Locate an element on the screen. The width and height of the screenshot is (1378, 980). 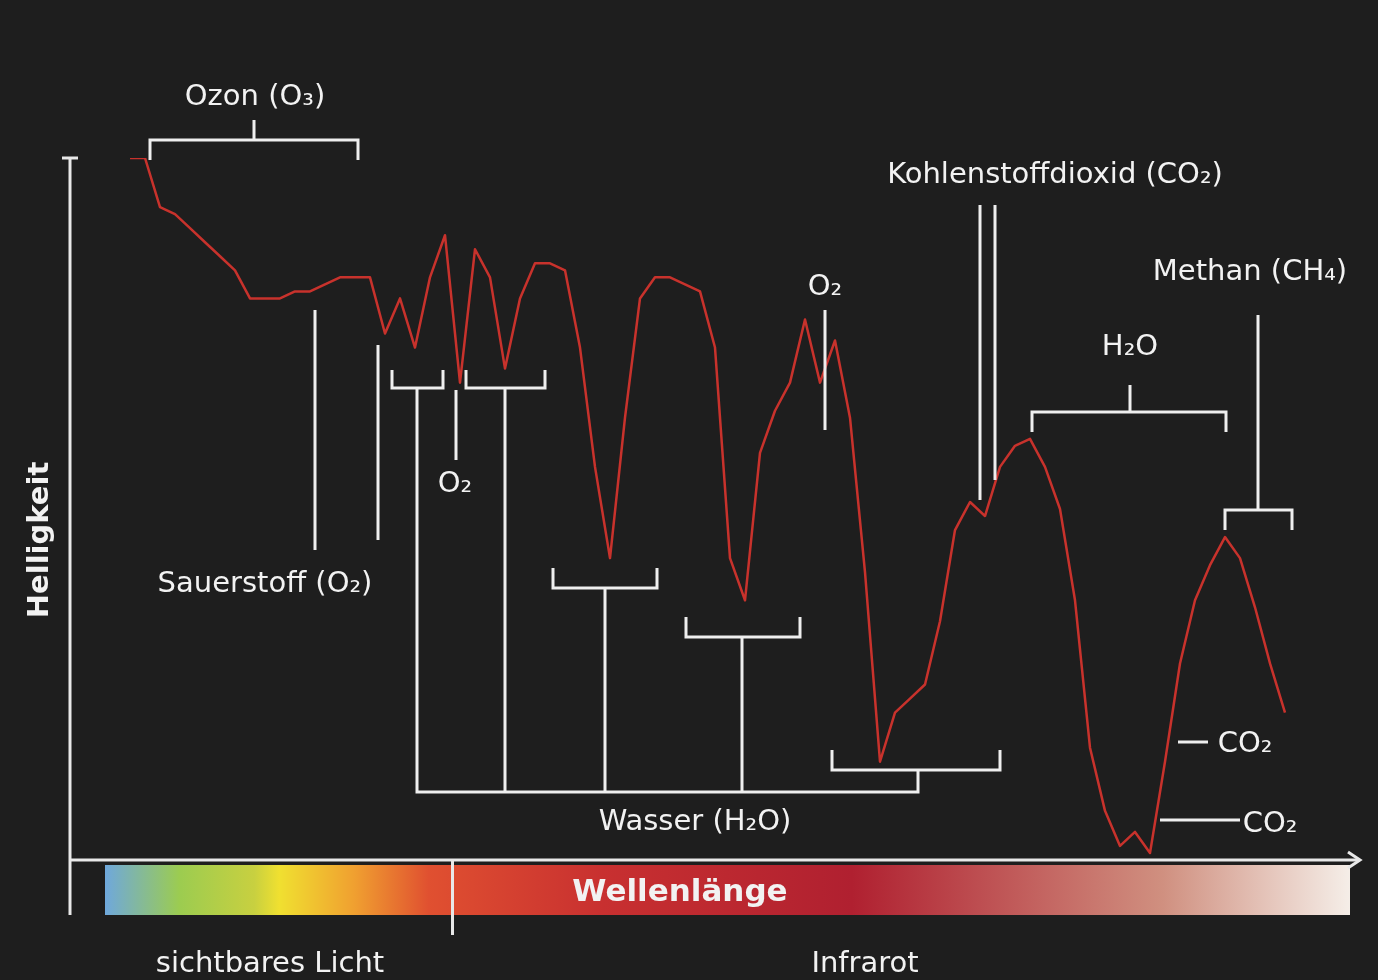
text: sichtbares Licht is located at coordinates (270, 962).